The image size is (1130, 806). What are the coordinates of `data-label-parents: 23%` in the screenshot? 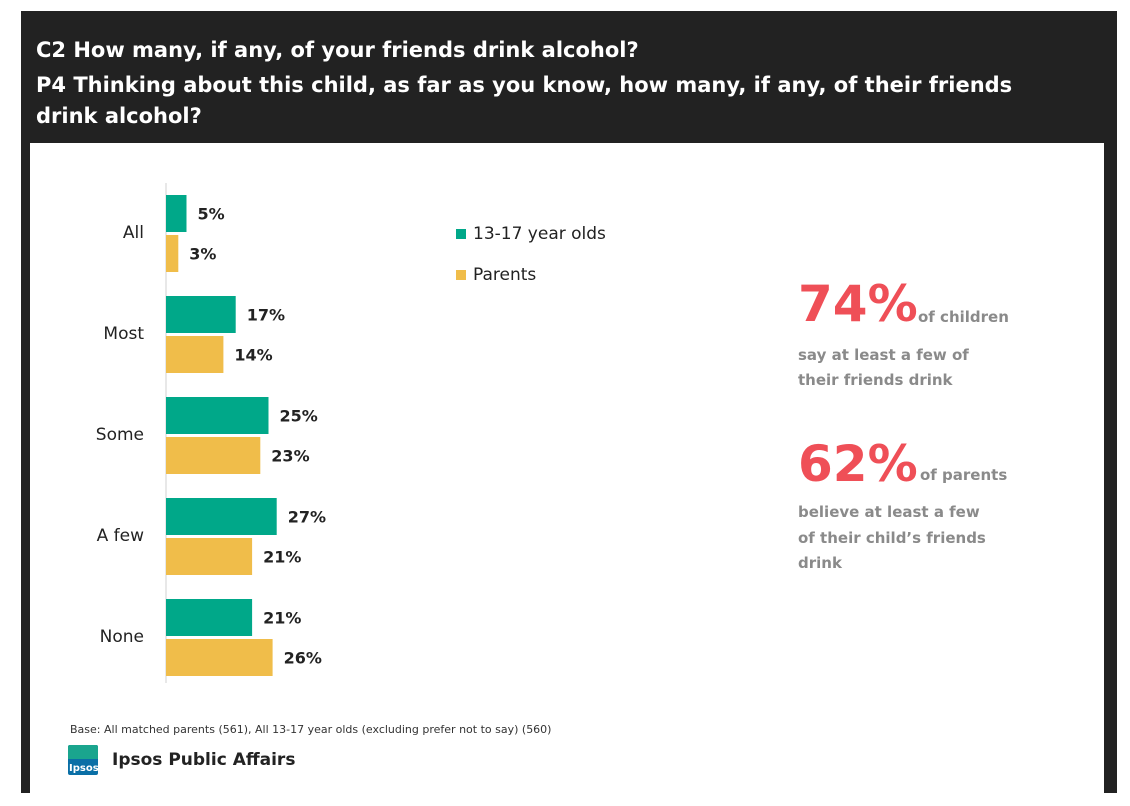 It's located at (290, 456).